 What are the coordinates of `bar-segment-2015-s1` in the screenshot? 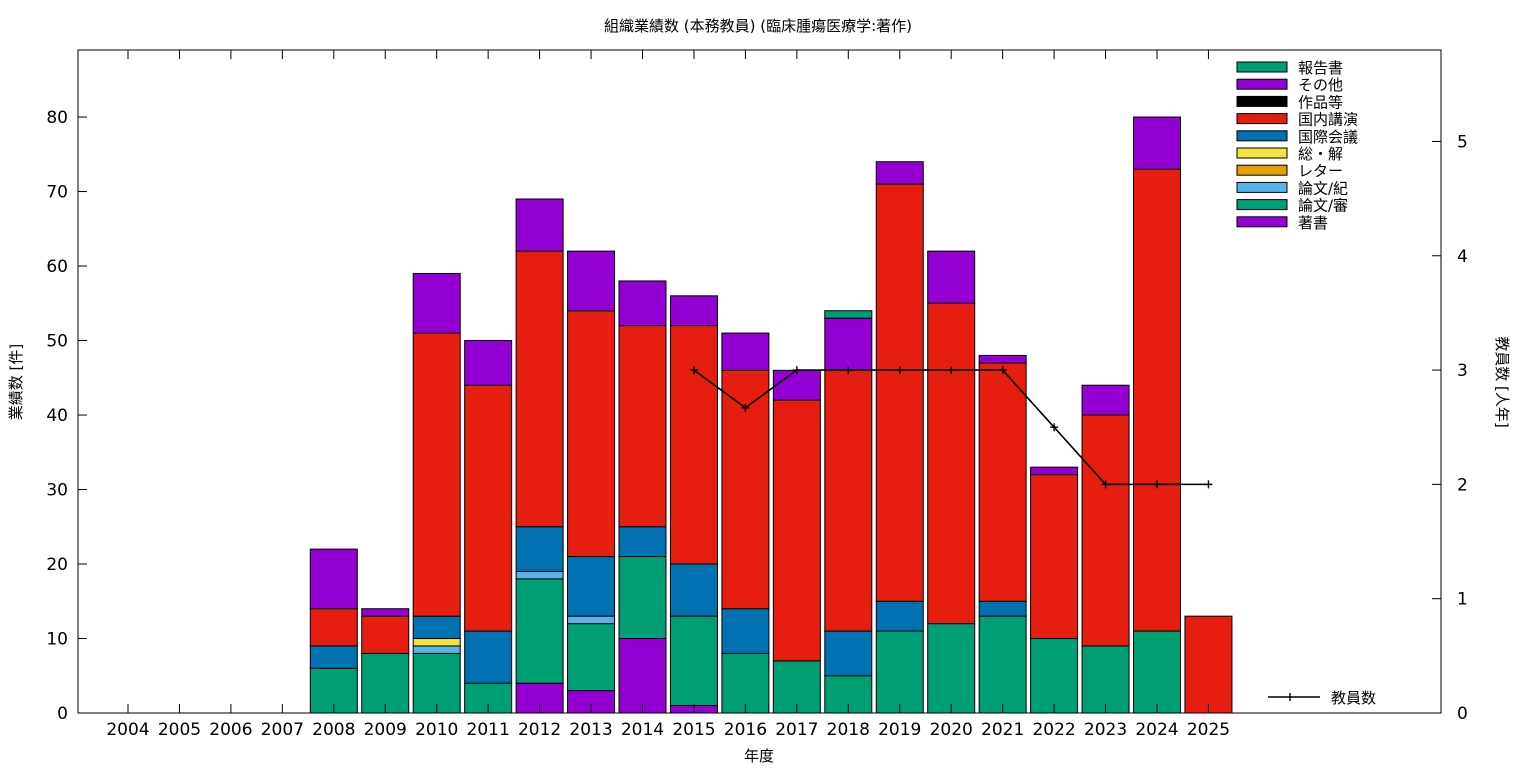 It's located at (693, 661).